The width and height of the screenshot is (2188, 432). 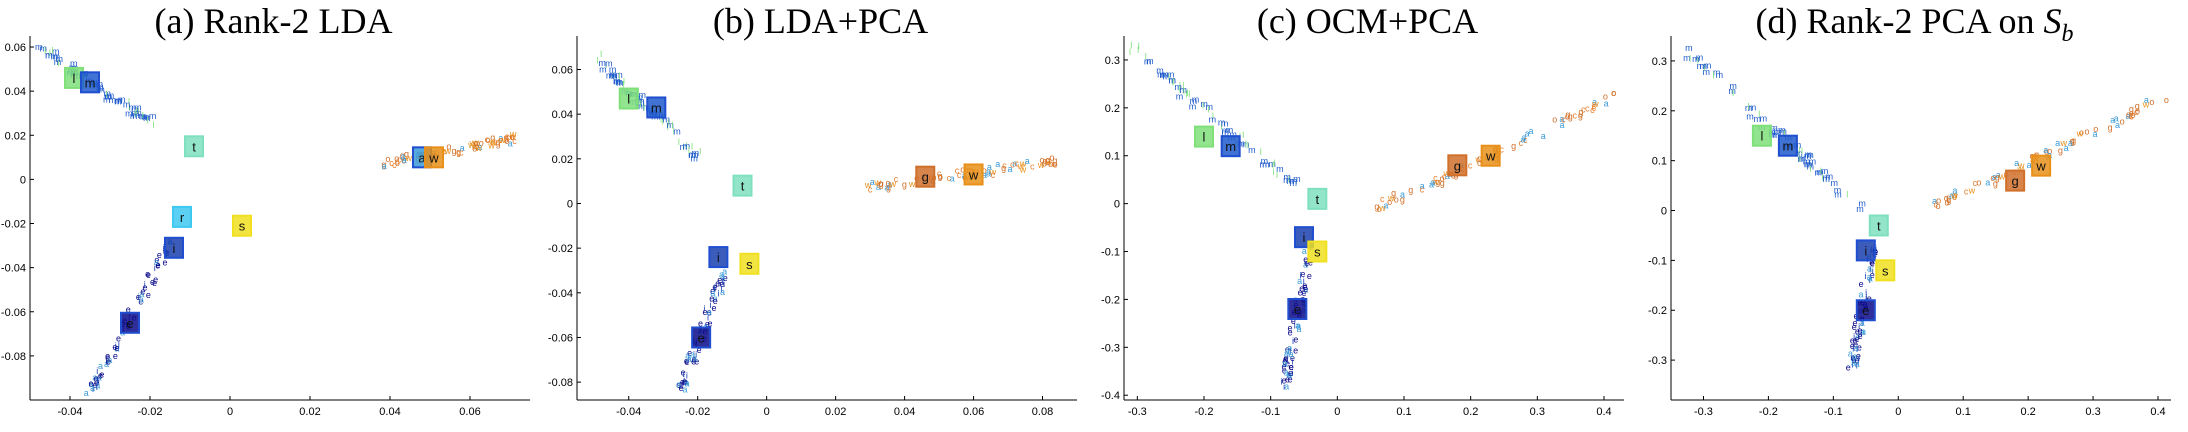 I want to click on centroid-label: m, so click(x=656, y=107).